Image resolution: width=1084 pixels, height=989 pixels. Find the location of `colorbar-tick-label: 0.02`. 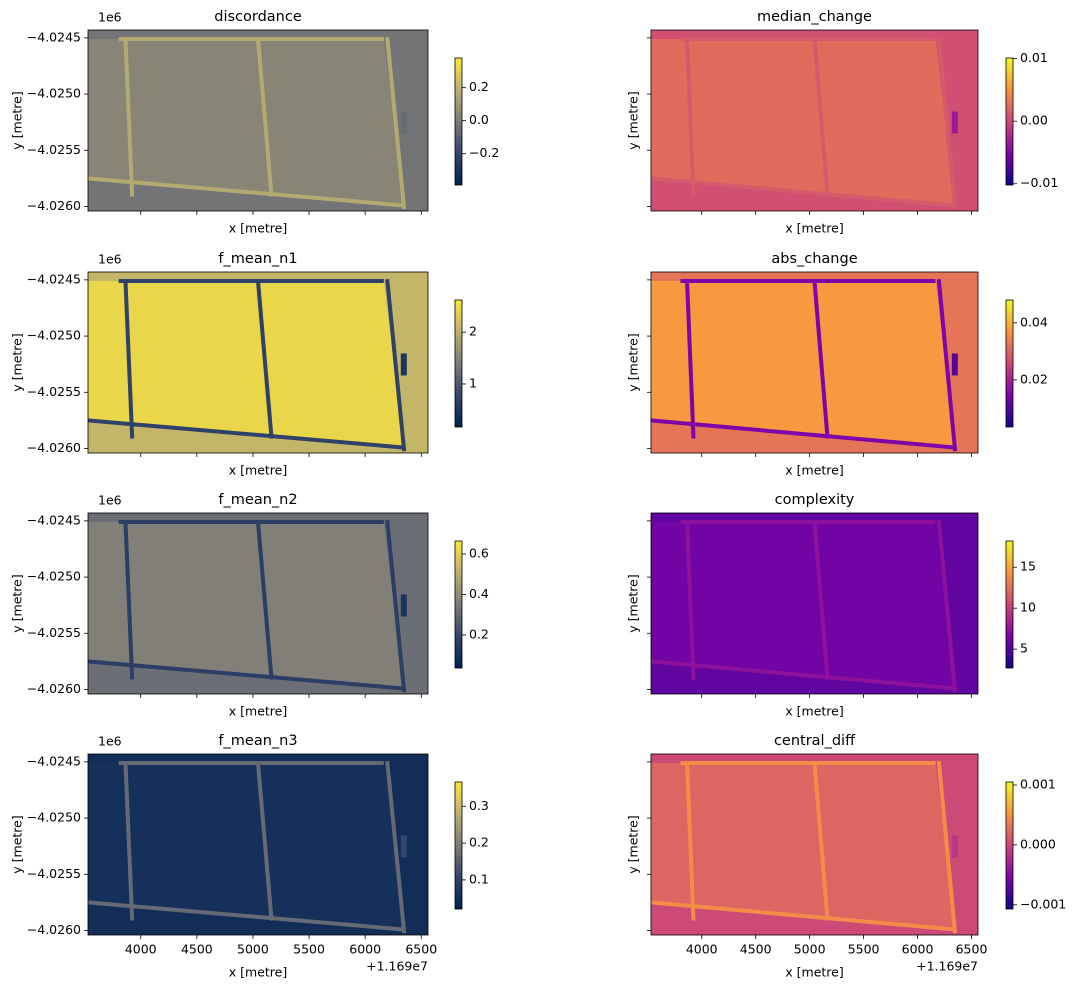

colorbar-tick-label: 0.02 is located at coordinates (1034, 378).